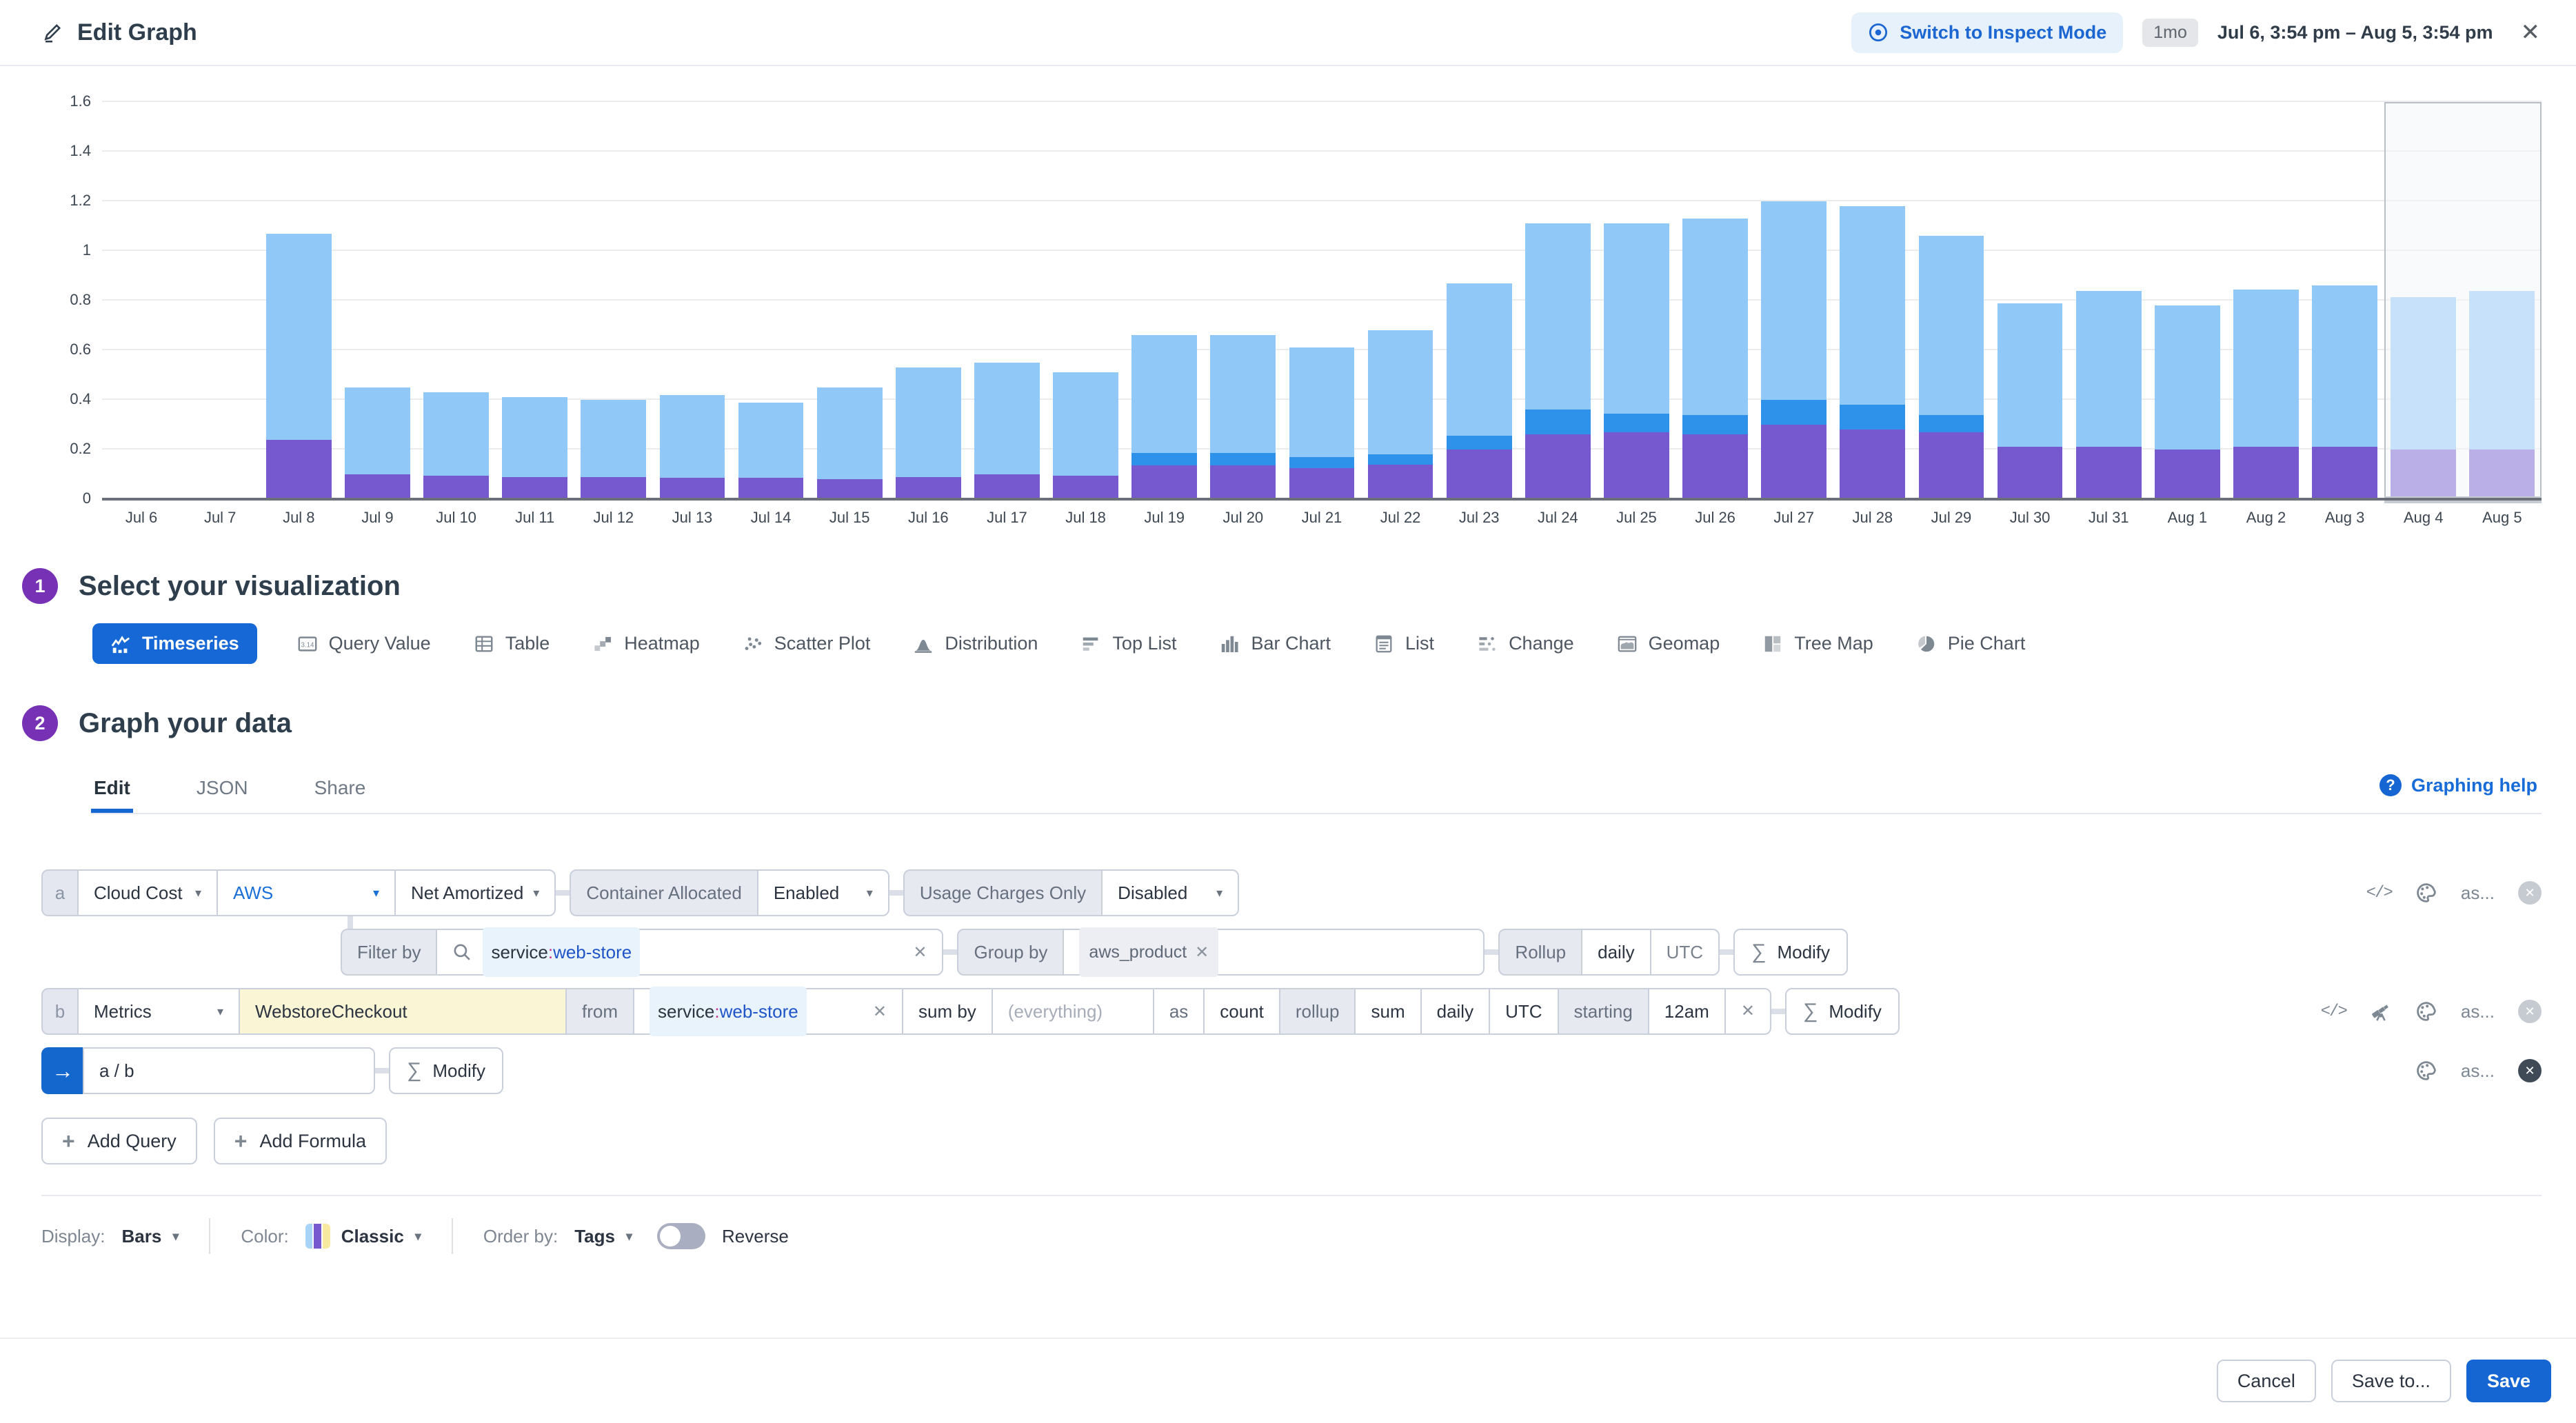  What do you see at coordinates (562, 952) in the screenshot?
I see `filter-tag: service:web-store` at bounding box center [562, 952].